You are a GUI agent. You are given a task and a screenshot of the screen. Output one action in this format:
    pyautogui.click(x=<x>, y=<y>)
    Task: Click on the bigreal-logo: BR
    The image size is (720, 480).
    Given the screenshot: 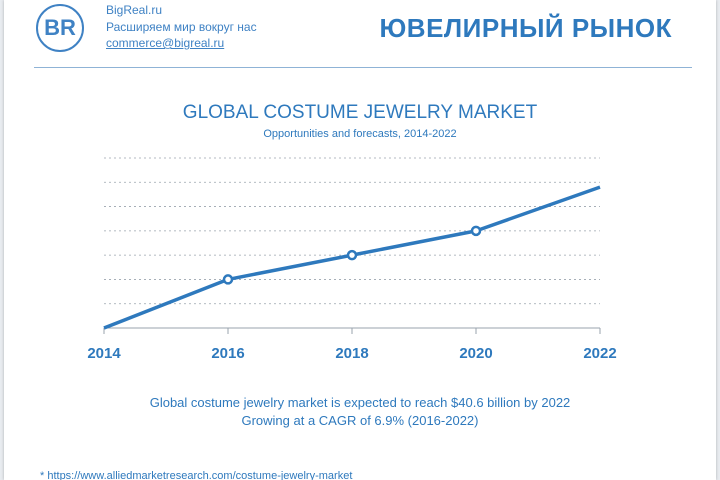 What is the action you would take?
    pyautogui.click(x=60, y=28)
    